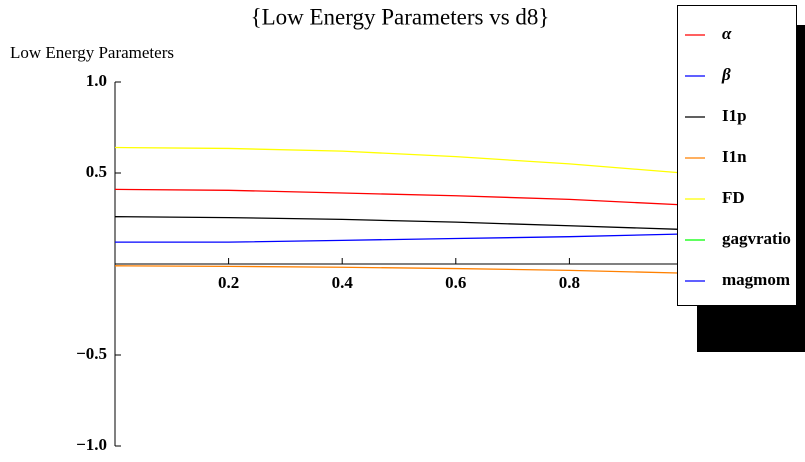 This screenshot has width=805, height=462. I want to click on y-tick-label: 1.0, so click(96, 80).